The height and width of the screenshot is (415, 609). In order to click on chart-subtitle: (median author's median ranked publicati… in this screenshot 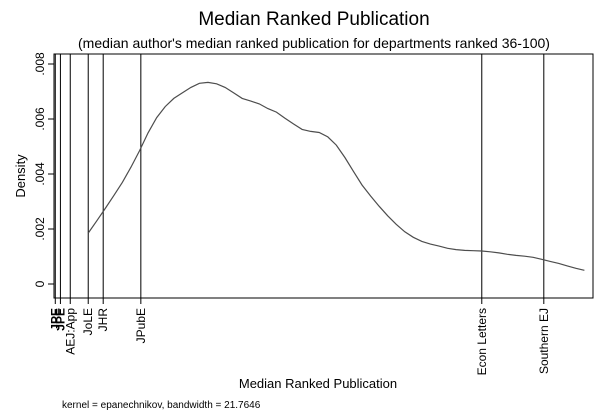, I will do `click(314, 43)`.